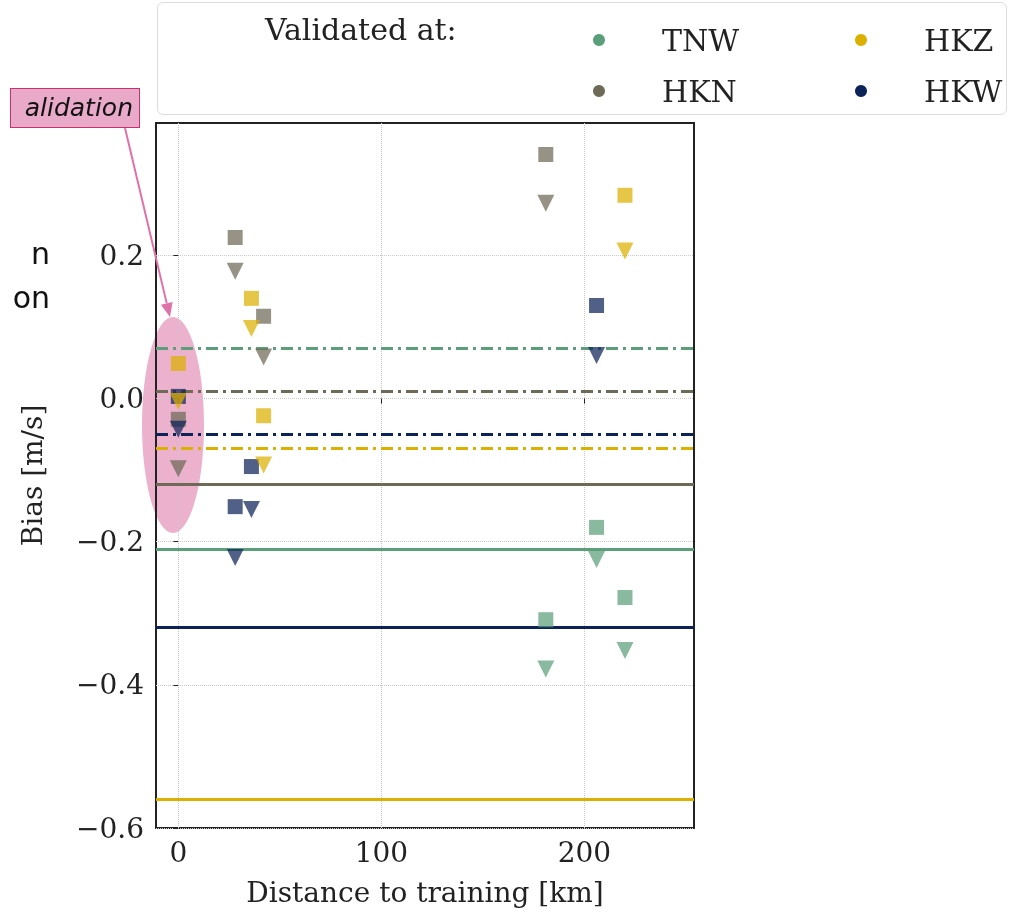  Describe the element at coordinates (74, 108) in the screenshot. I see `text: alidation` at that location.